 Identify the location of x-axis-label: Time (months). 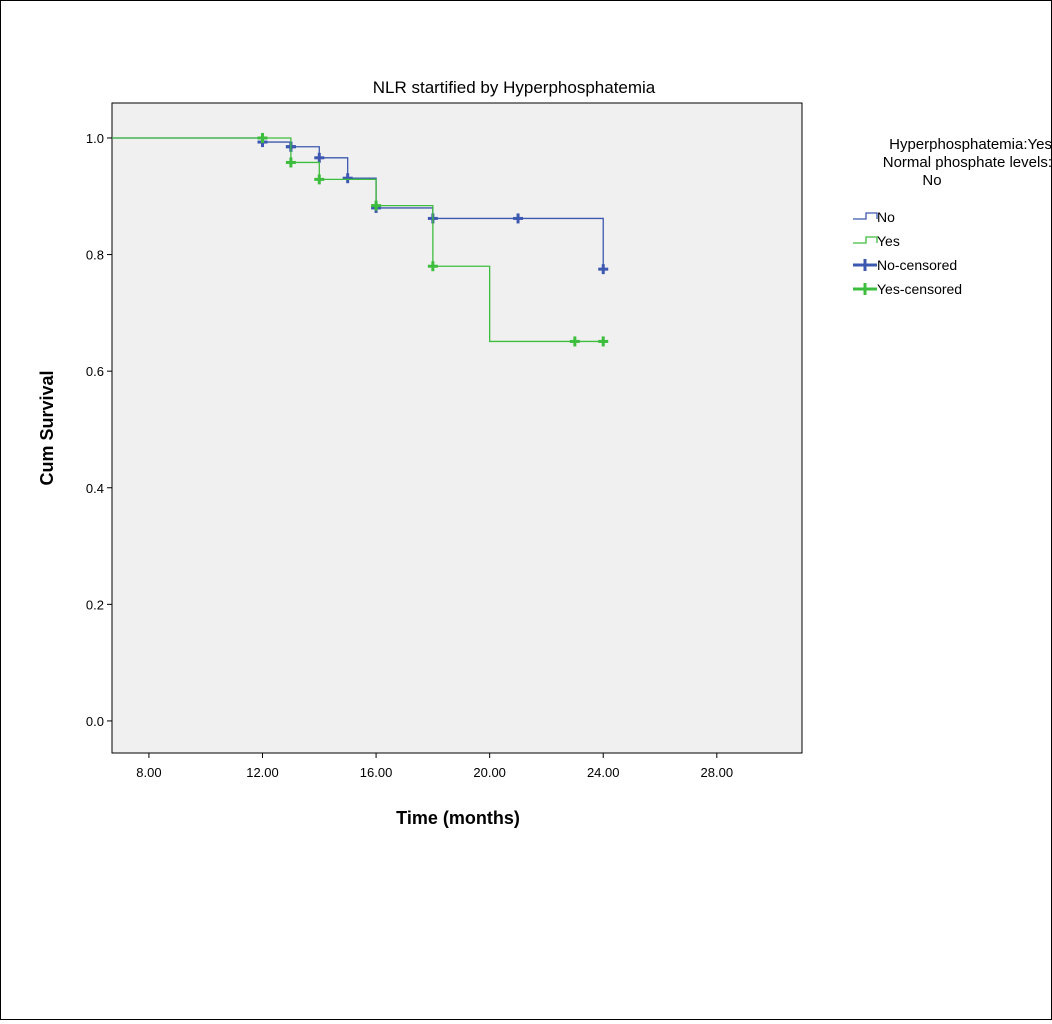
(458, 818).